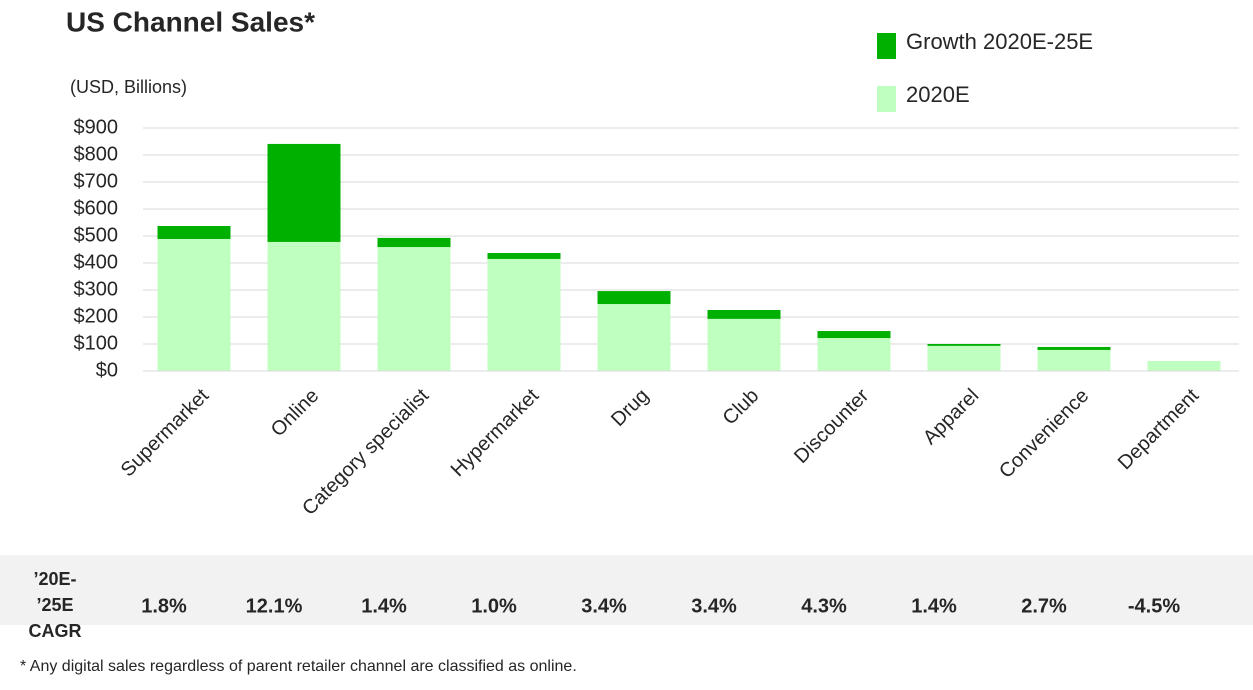  What do you see at coordinates (96, 208) in the screenshot?
I see `y-tick-label: $600` at bounding box center [96, 208].